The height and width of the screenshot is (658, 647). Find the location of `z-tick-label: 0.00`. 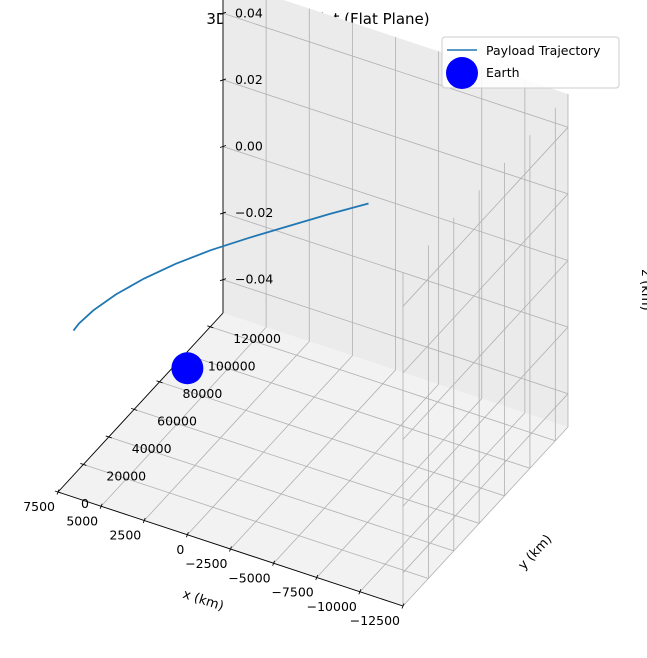

z-tick-label: 0.00 is located at coordinates (249, 146).